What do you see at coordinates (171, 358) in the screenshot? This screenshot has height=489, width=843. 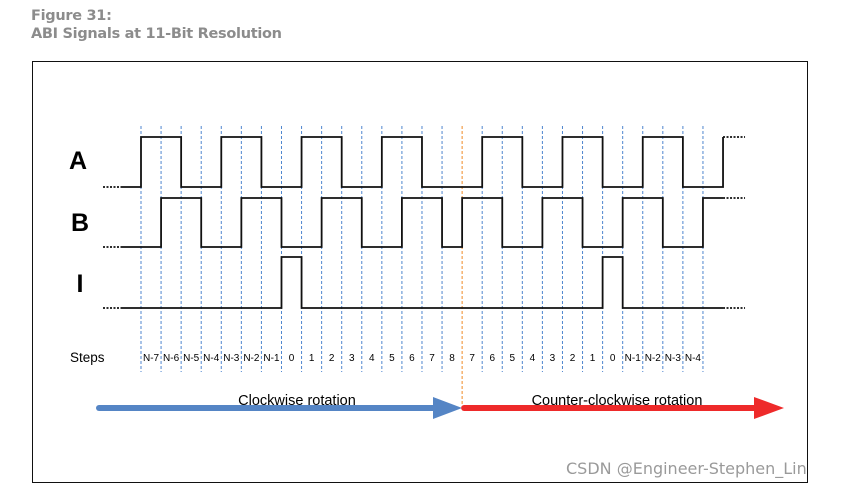 I see `step-label: N-6` at bounding box center [171, 358].